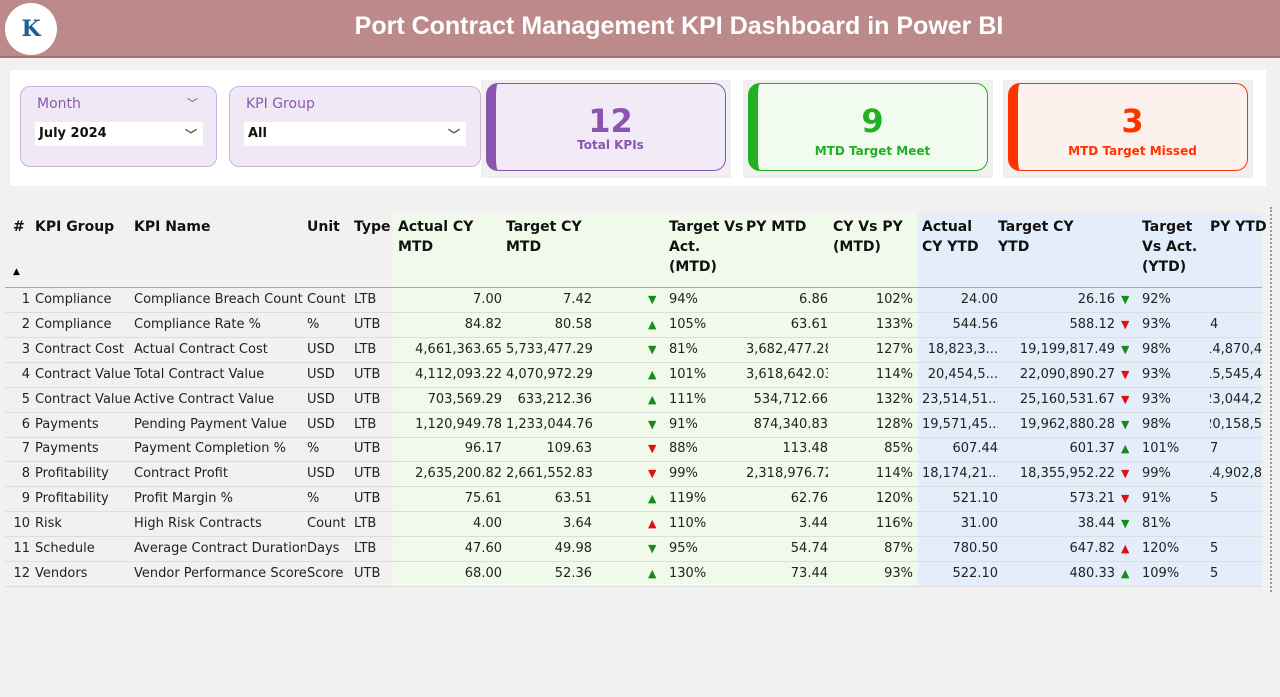 The height and width of the screenshot is (697, 1280). What do you see at coordinates (210, 449) in the screenshot?
I see `cell-name: Payment Completion %` at bounding box center [210, 449].